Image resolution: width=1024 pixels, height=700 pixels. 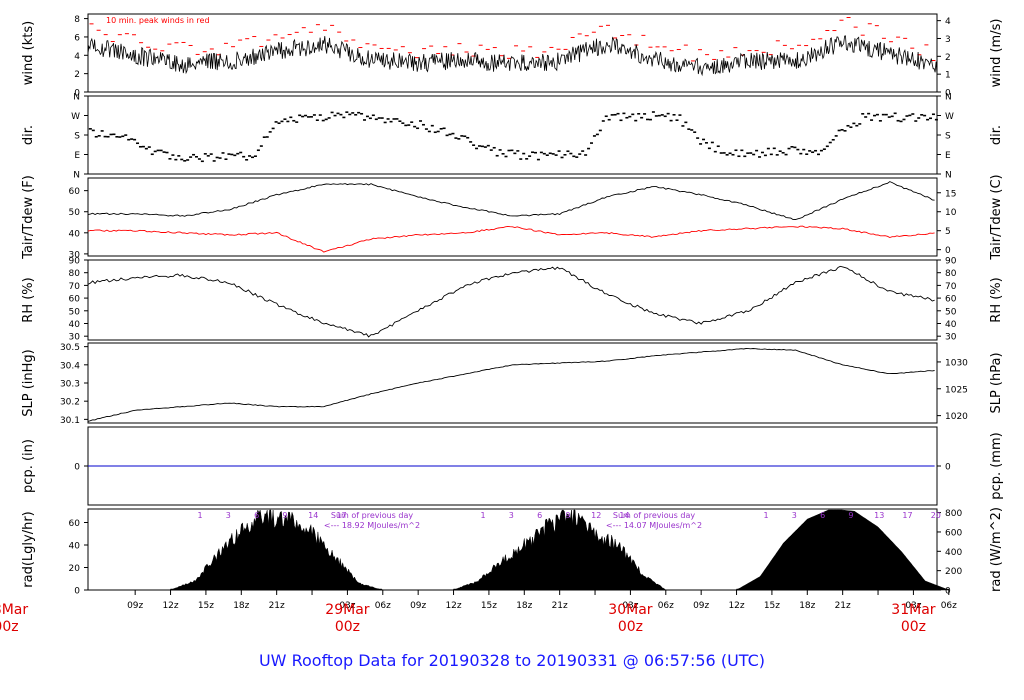 What do you see at coordinates (949, 117) in the screenshot?
I see `tick-label-right: W` at bounding box center [949, 117].